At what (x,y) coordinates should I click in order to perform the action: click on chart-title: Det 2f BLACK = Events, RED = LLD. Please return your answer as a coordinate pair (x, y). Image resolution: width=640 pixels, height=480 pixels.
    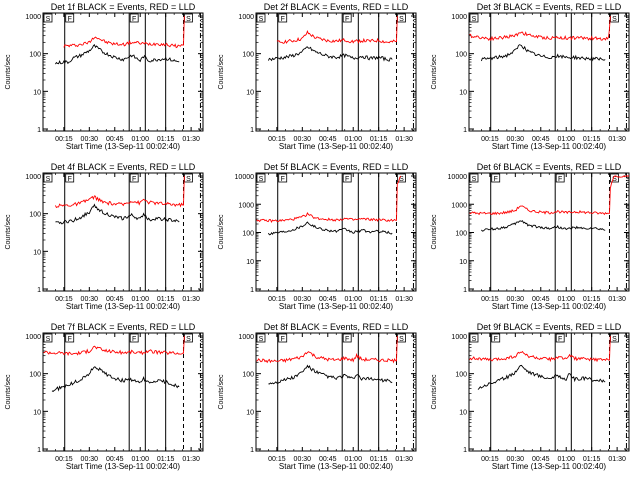
    Looking at the image, I should click on (336, 7).